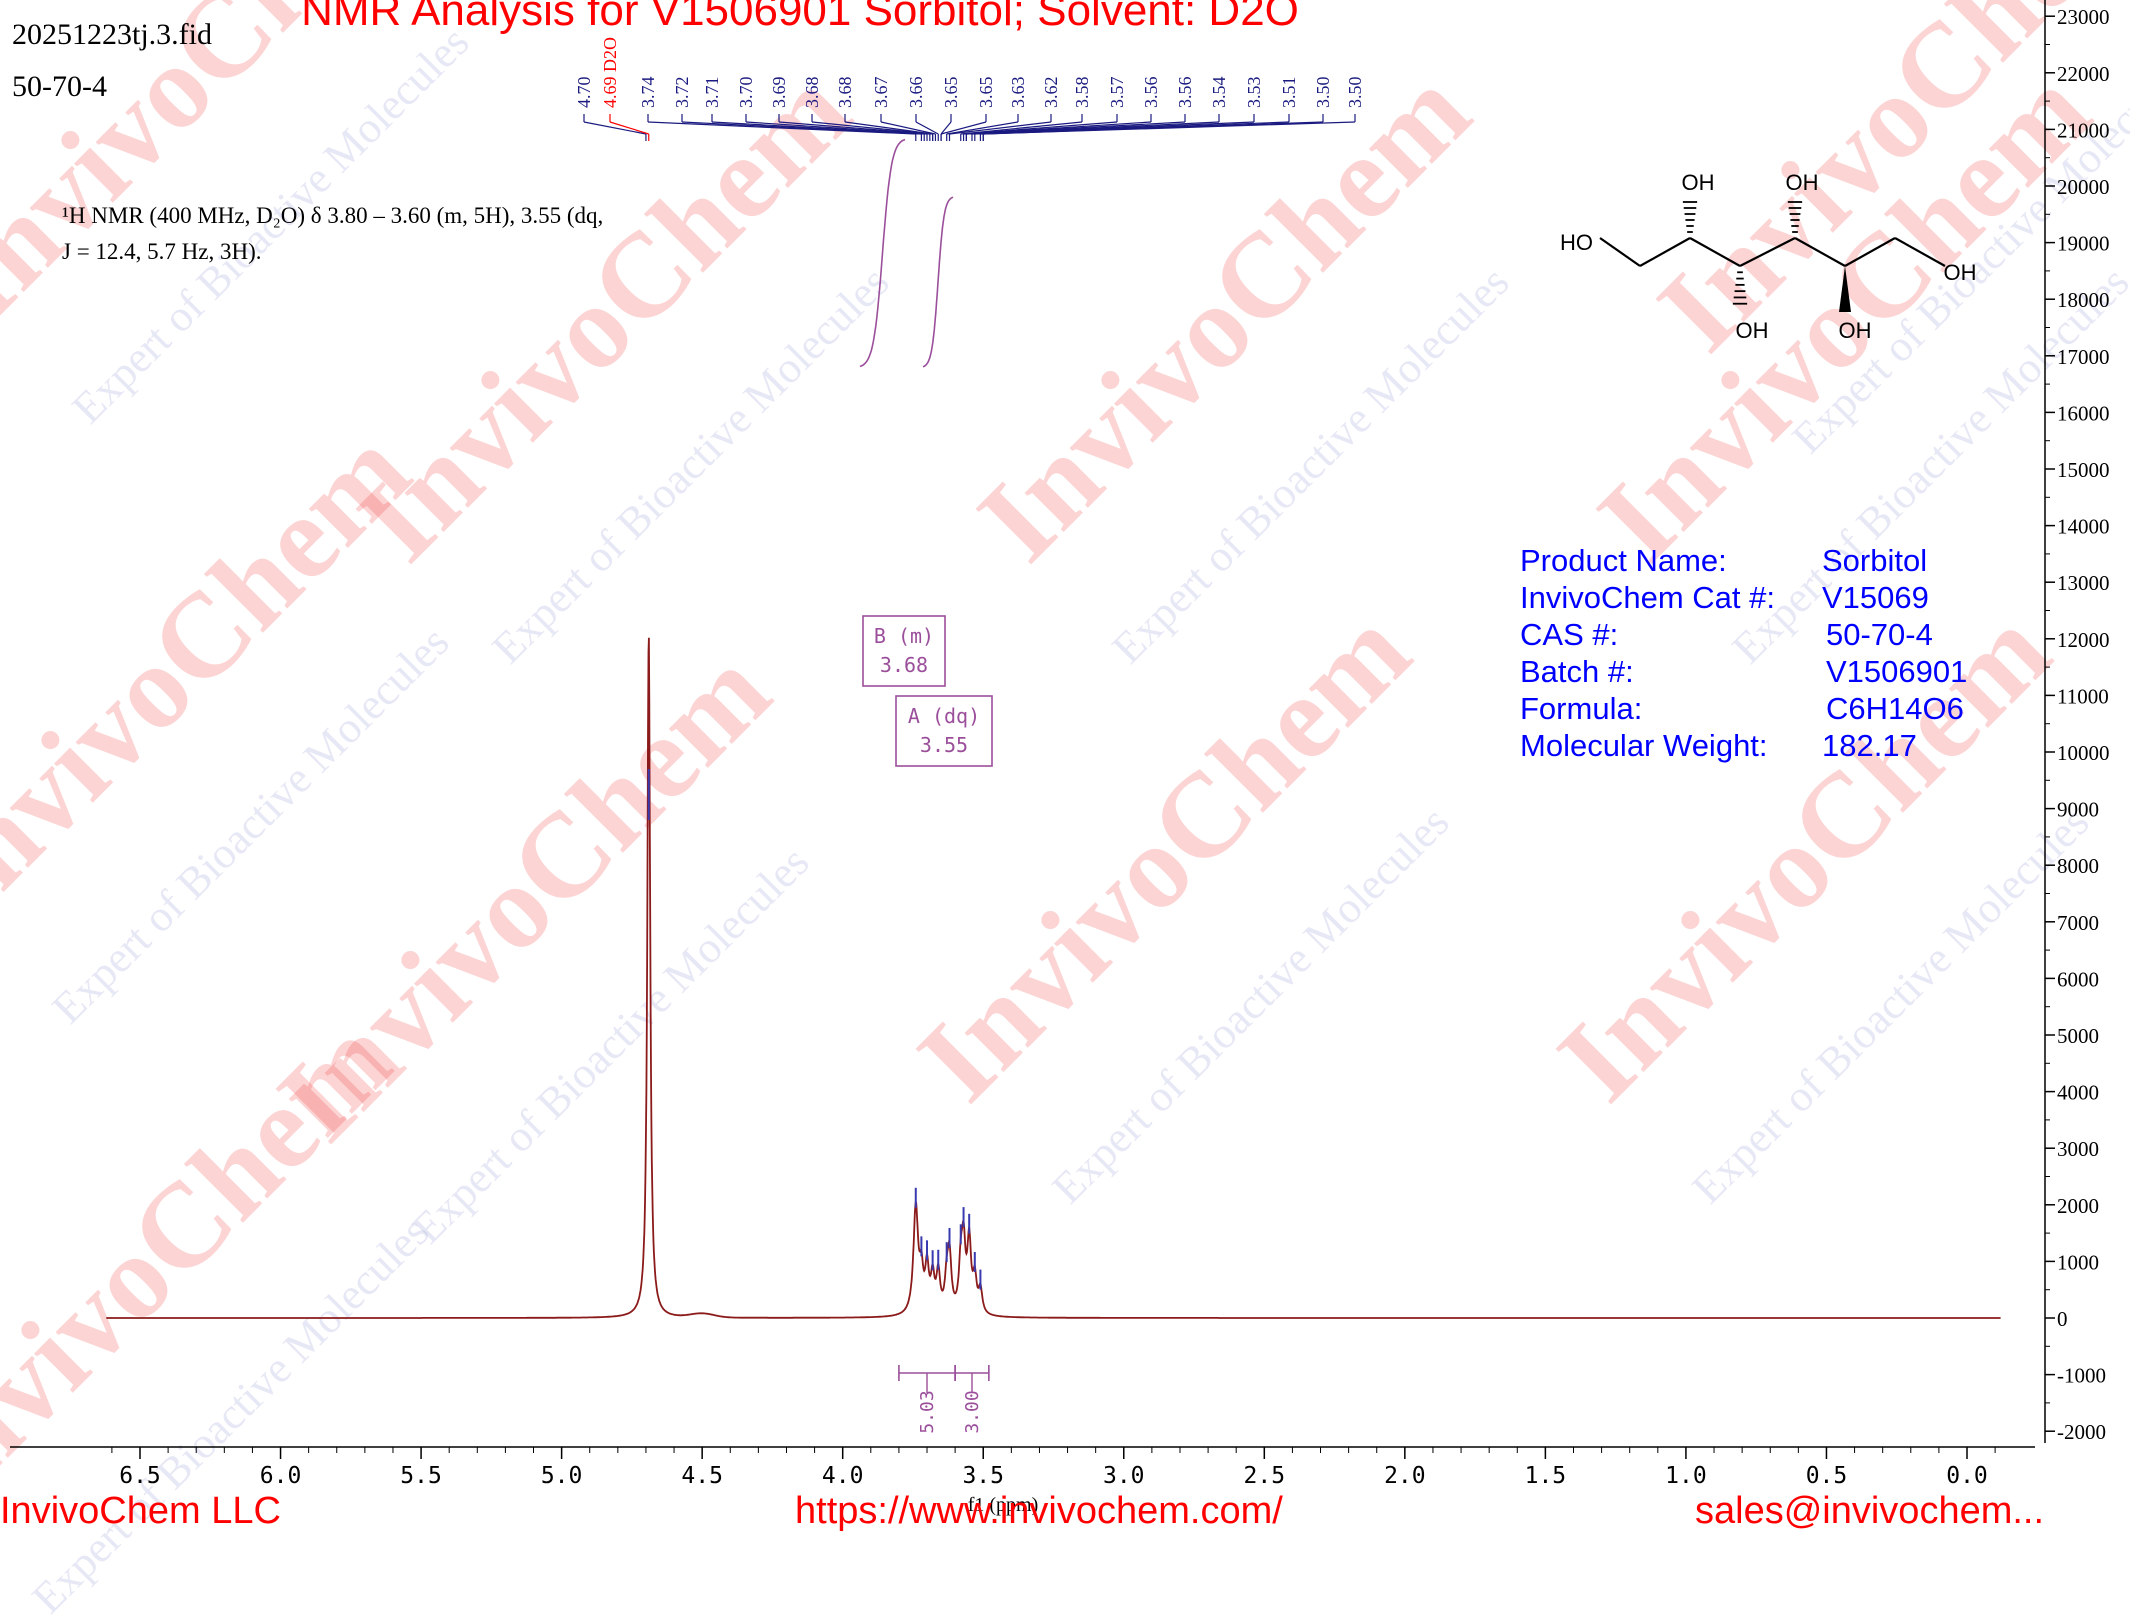  Describe the element at coordinates (972, 1411) in the screenshot. I see `integral-value: 3.00` at that location.